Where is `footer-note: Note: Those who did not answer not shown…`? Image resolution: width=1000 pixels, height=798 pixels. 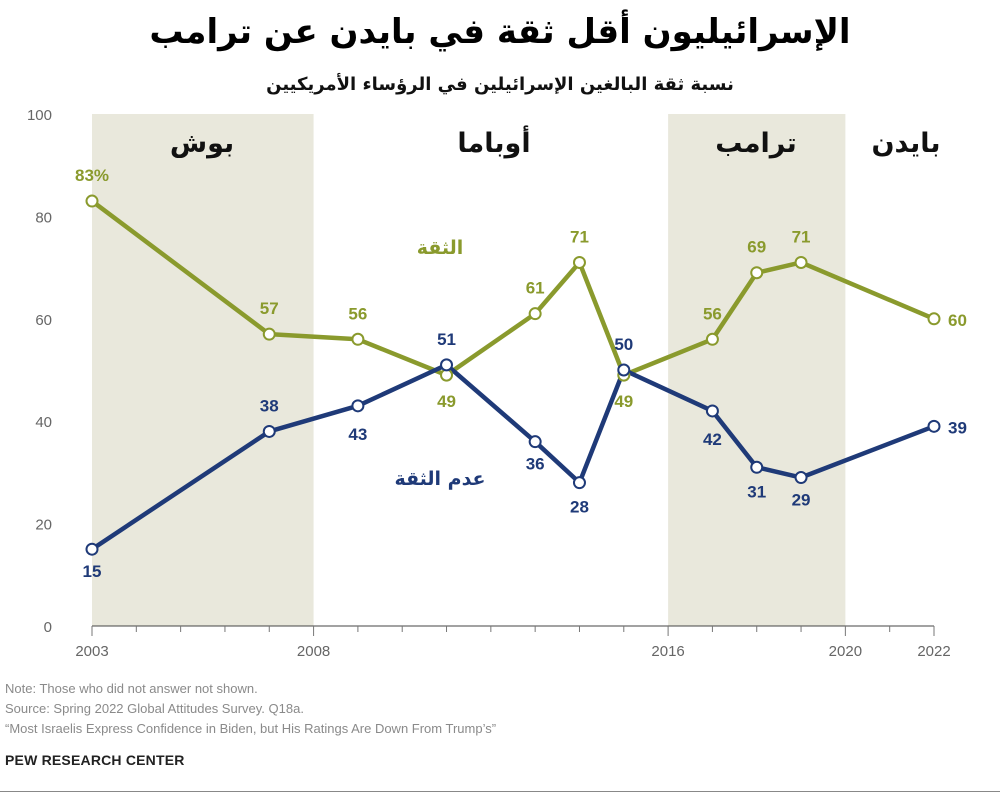
footer-note: Note: Those who did not answer not shown… is located at coordinates (131, 688).